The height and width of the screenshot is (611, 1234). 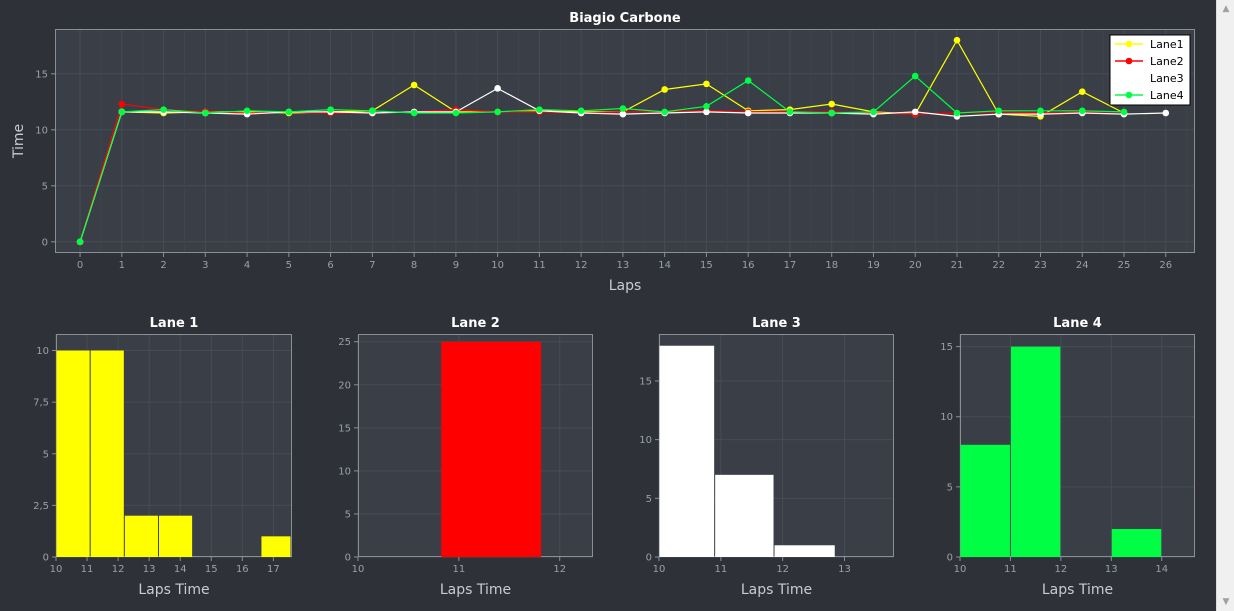 I want to click on y-axis-label: Time, so click(x=19, y=141).